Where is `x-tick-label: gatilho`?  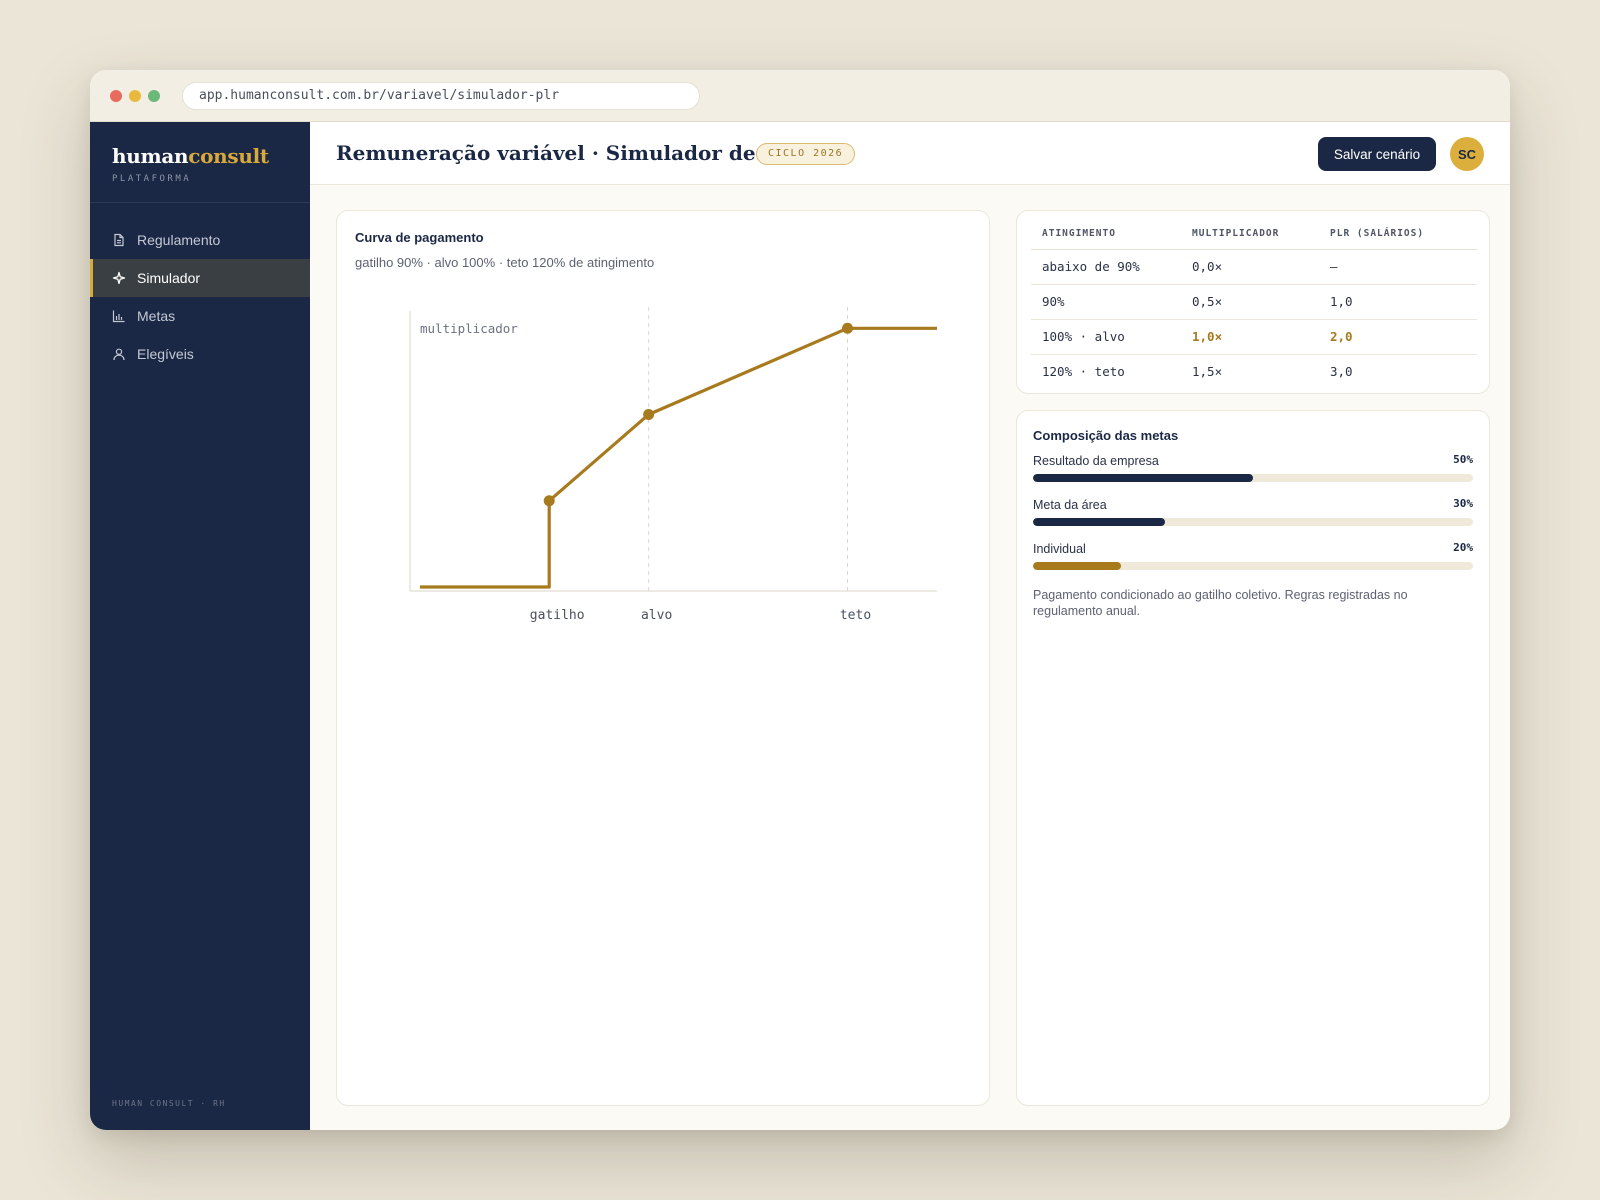 x-tick-label: gatilho is located at coordinates (557, 615).